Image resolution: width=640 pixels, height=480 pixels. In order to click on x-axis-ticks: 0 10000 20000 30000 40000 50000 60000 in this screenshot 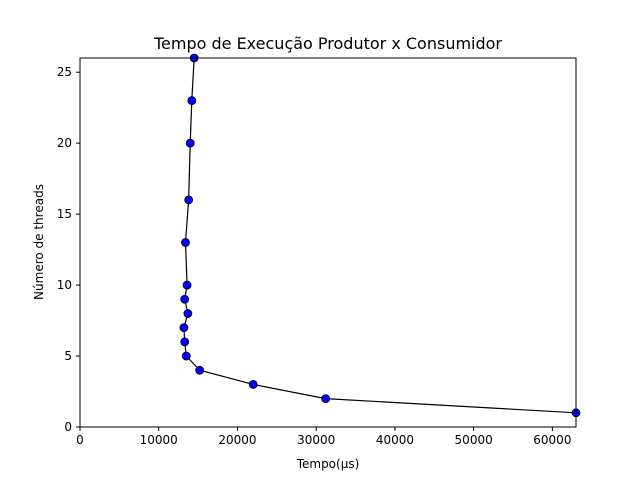, I will do `click(323, 437)`.